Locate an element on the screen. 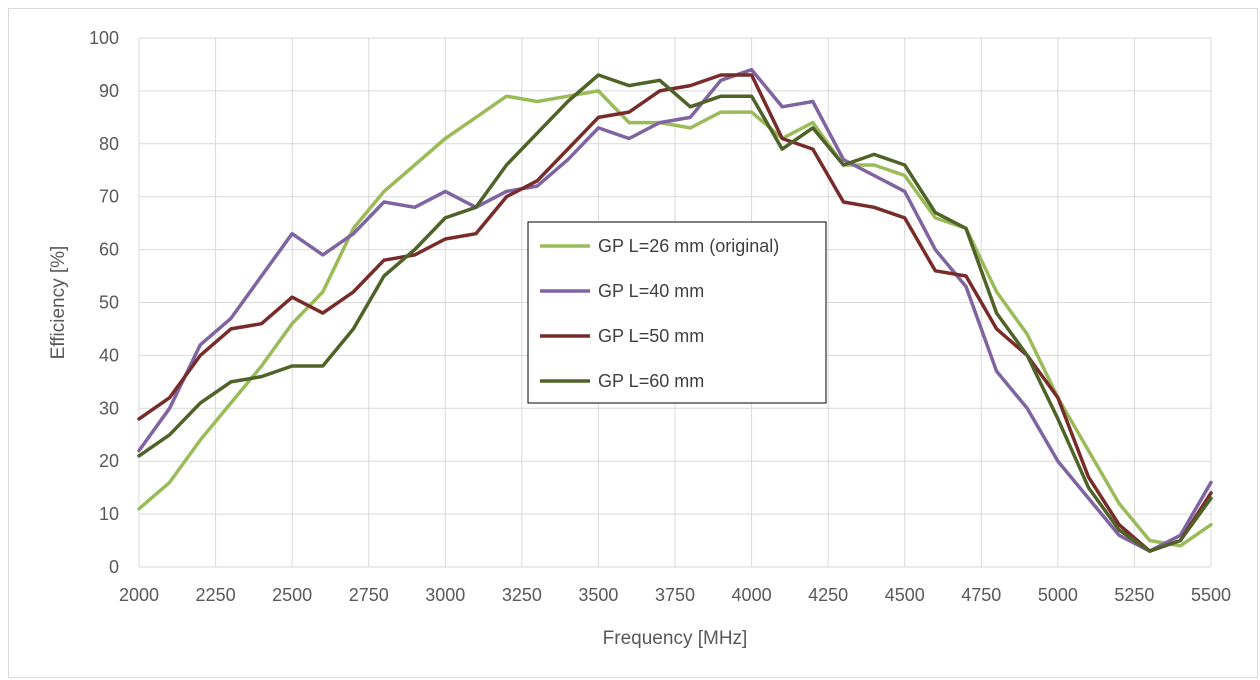  legend-entry-label: GP L=40 mm is located at coordinates (651, 291).